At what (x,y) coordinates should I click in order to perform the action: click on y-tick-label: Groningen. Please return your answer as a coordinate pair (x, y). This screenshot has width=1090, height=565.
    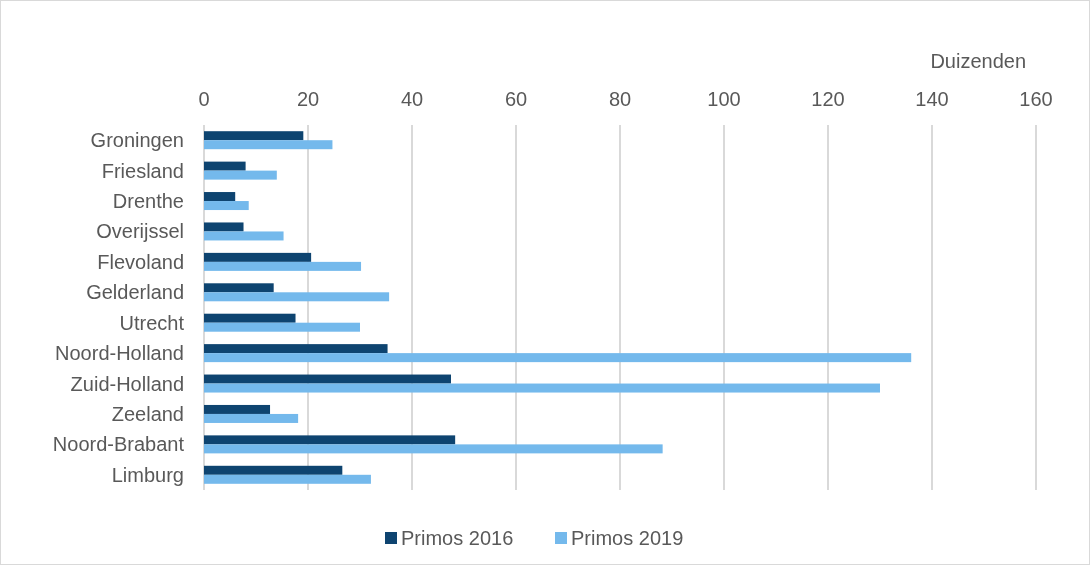
    Looking at the image, I should click on (137, 140).